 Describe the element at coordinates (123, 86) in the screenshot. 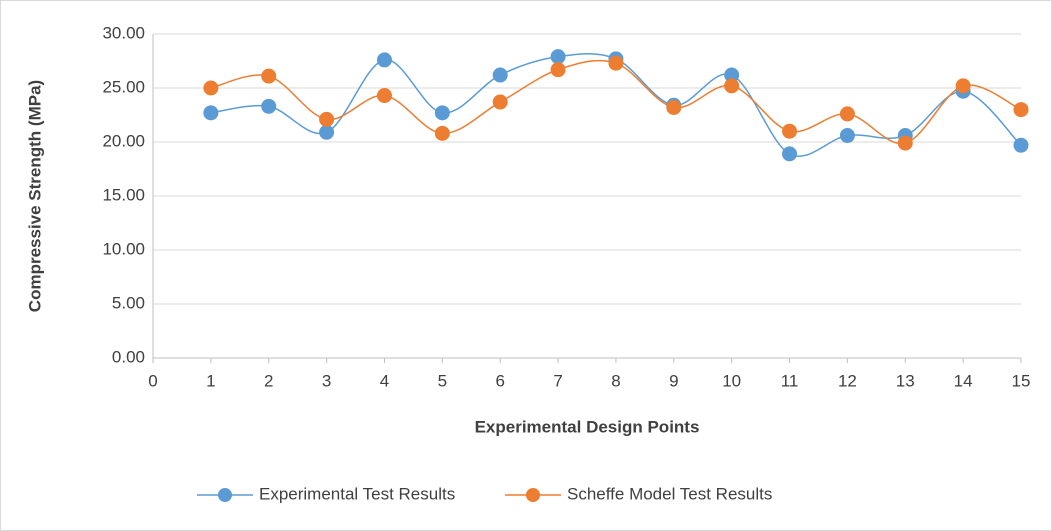

I see `y-tick-label: 25.00` at that location.